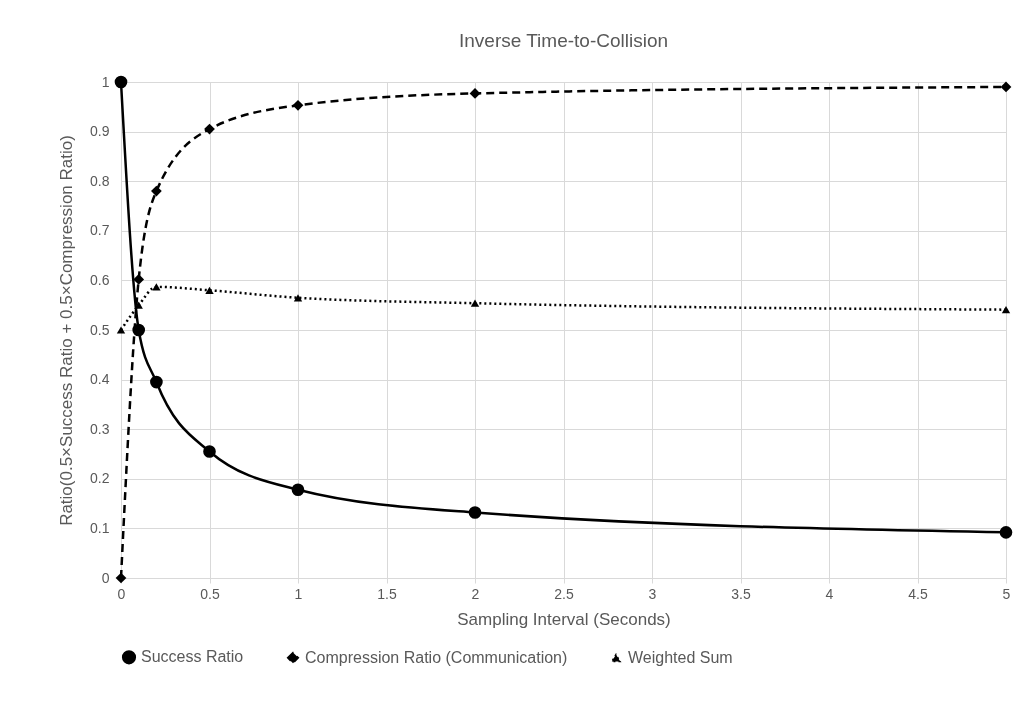  What do you see at coordinates (100, 279) in the screenshot?
I see `y-tick-label: 0.6` at bounding box center [100, 279].